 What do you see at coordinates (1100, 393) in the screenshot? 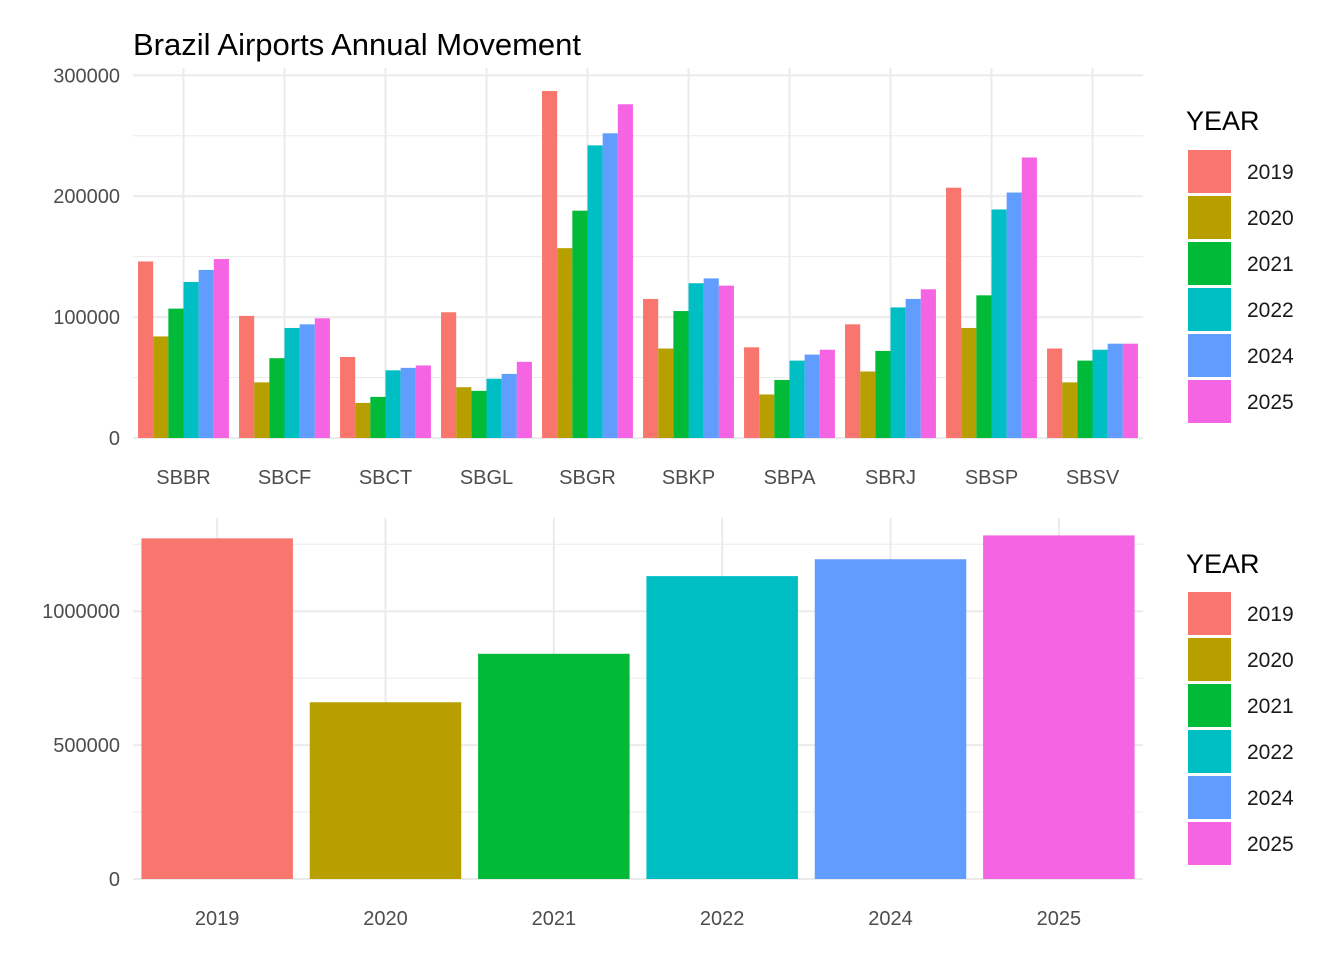
I see `bar-sbsv-2022` at bounding box center [1100, 393].